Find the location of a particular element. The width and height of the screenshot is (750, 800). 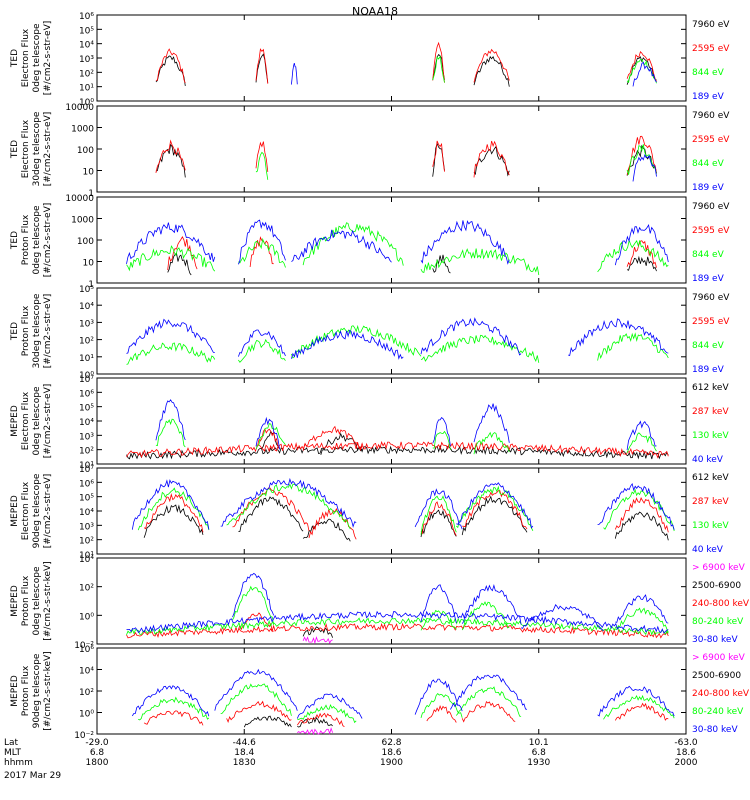

axis-row-label: MLT is located at coordinates (13, 753).